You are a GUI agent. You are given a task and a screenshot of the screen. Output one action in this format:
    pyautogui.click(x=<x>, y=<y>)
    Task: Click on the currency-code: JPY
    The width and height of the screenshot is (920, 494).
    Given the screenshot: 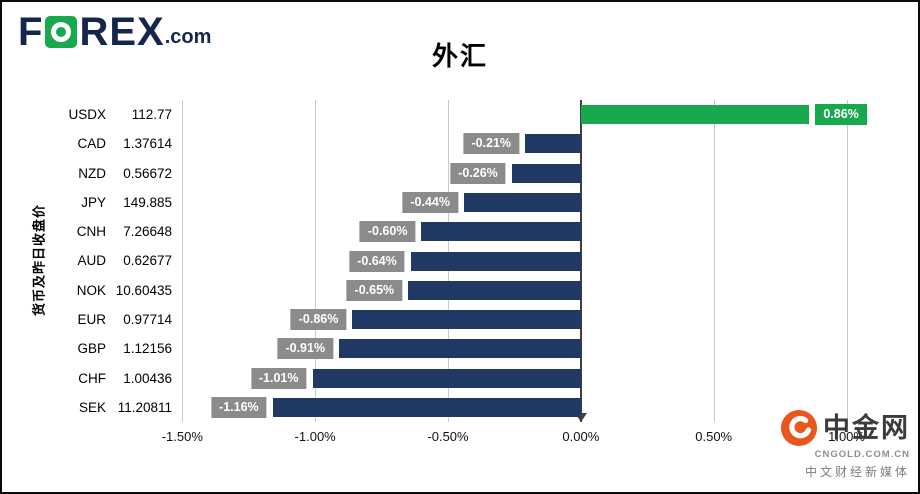 What is the action you would take?
    pyautogui.click(x=93, y=202)
    